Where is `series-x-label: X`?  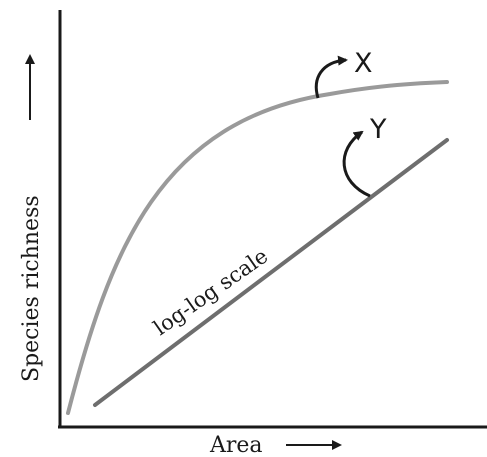
series-x-label: X is located at coordinates (363, 63).